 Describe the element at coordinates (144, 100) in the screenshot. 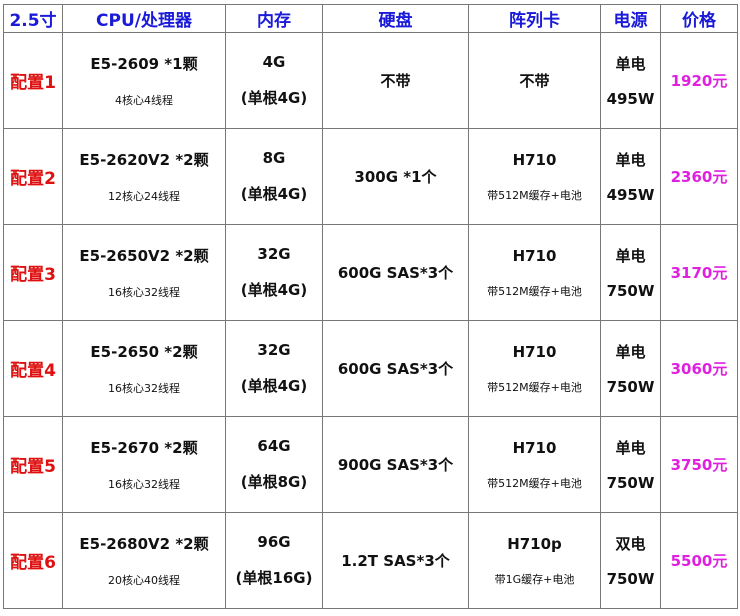

I see `cpu-threads: 4核心4线程` at that location.